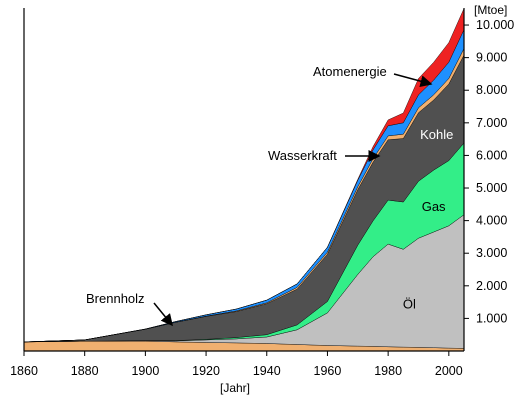 This screenshot has width=525, height=408. I want to click on x-tick-label-1900: 1900, so click(145, 371).